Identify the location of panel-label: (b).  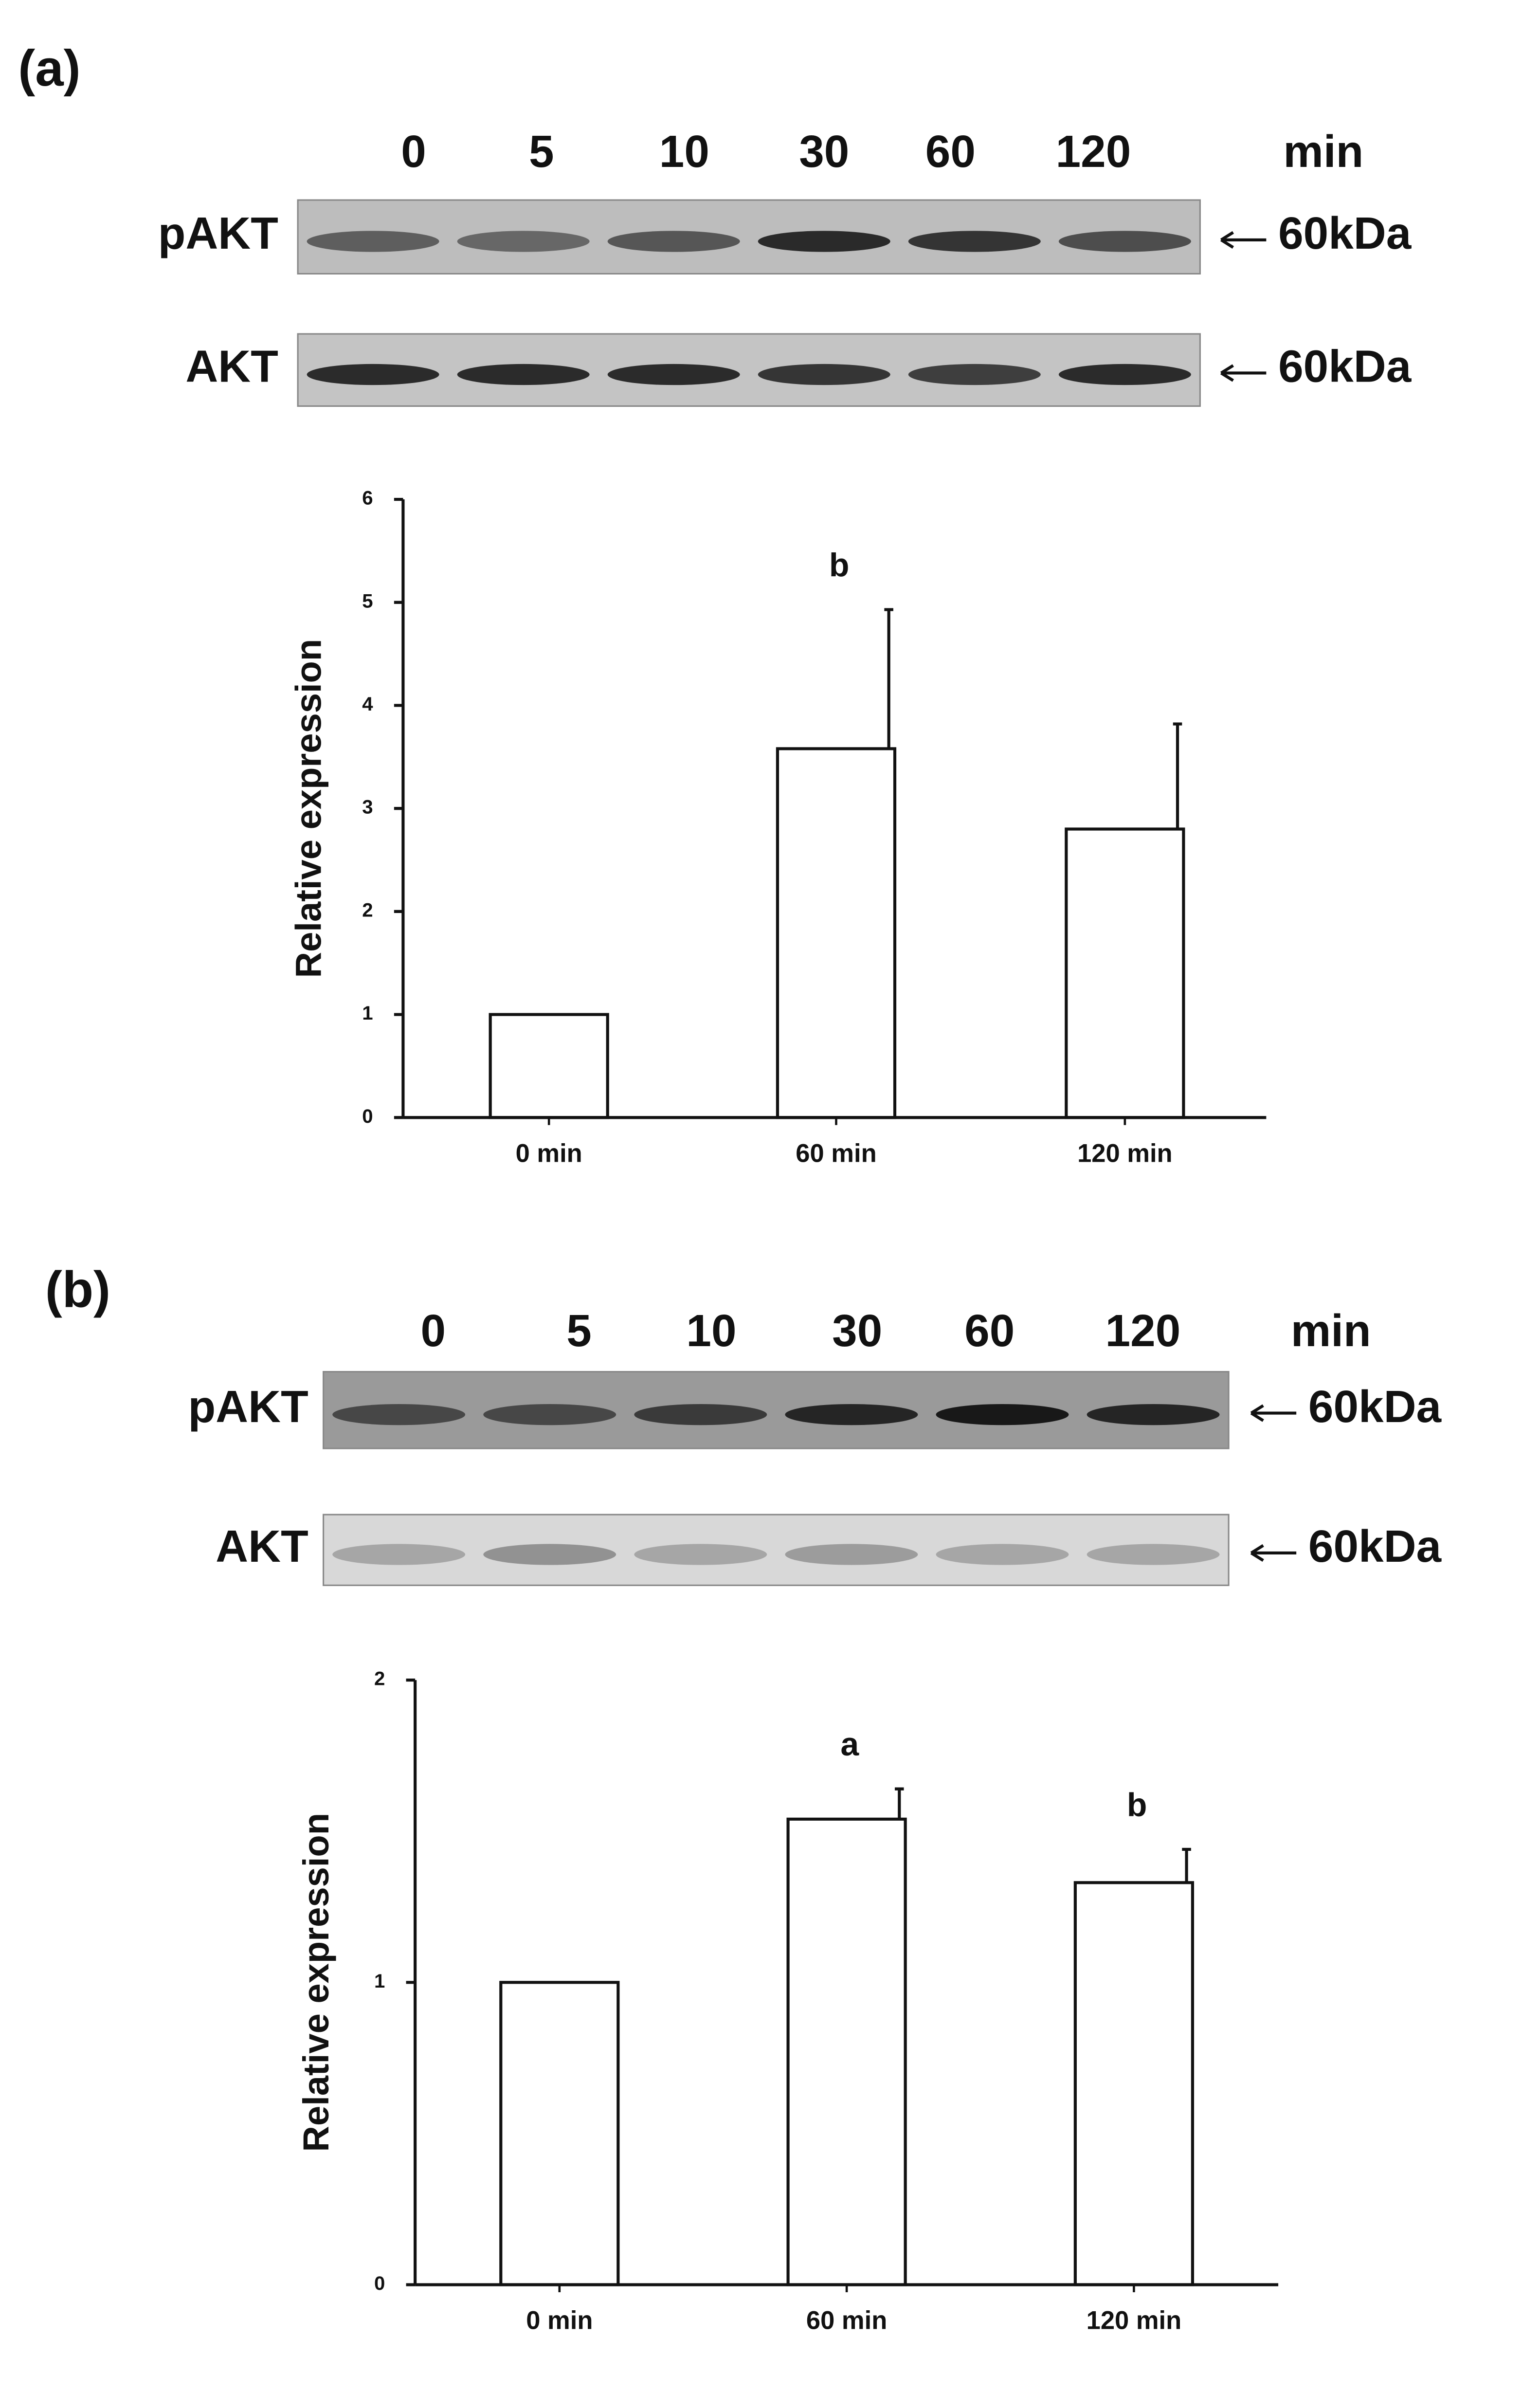
(77, 1289).